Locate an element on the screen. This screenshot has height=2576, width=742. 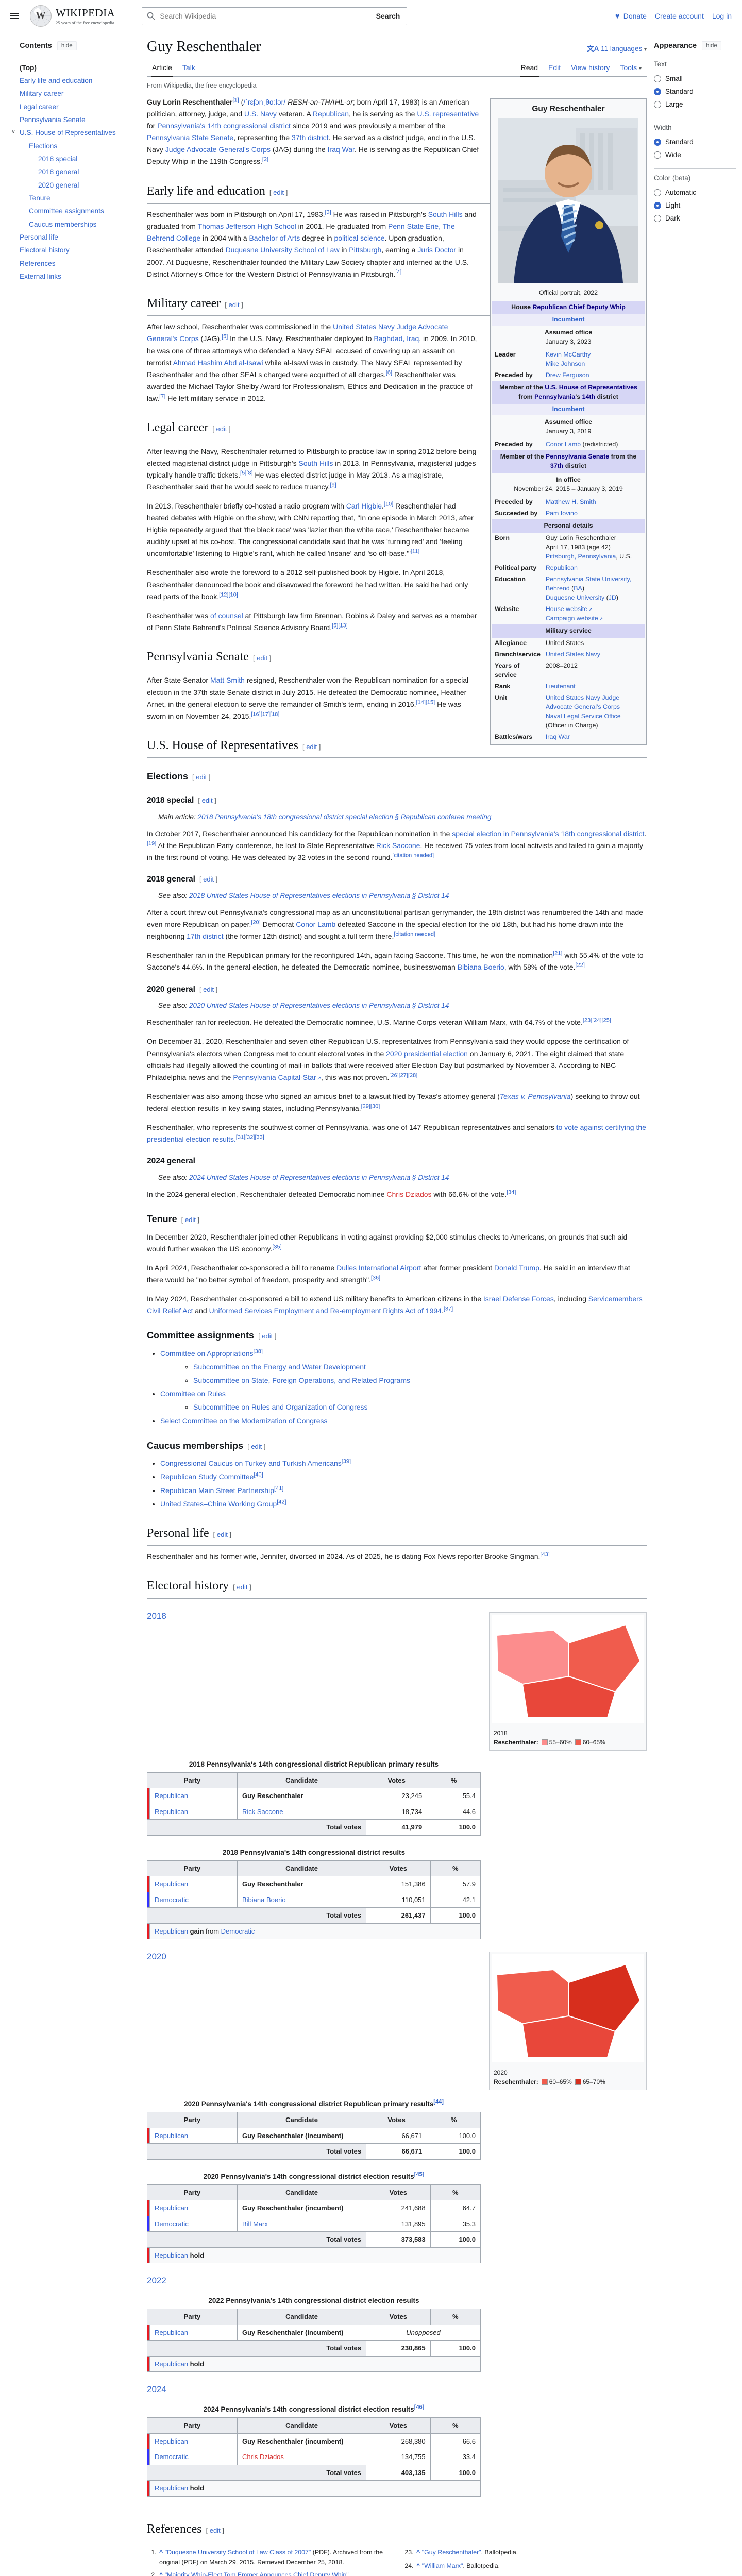
reference-marker: [44] is located at coordinates (438, 2101).